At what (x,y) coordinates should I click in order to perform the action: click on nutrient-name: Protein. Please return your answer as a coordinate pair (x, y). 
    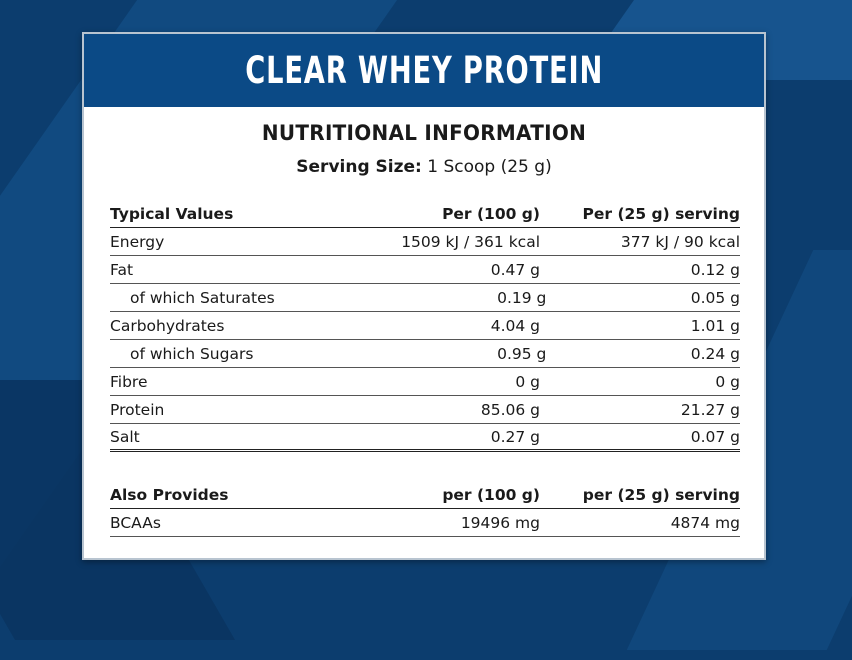
    Looking at the image, I should click on (137, 409).